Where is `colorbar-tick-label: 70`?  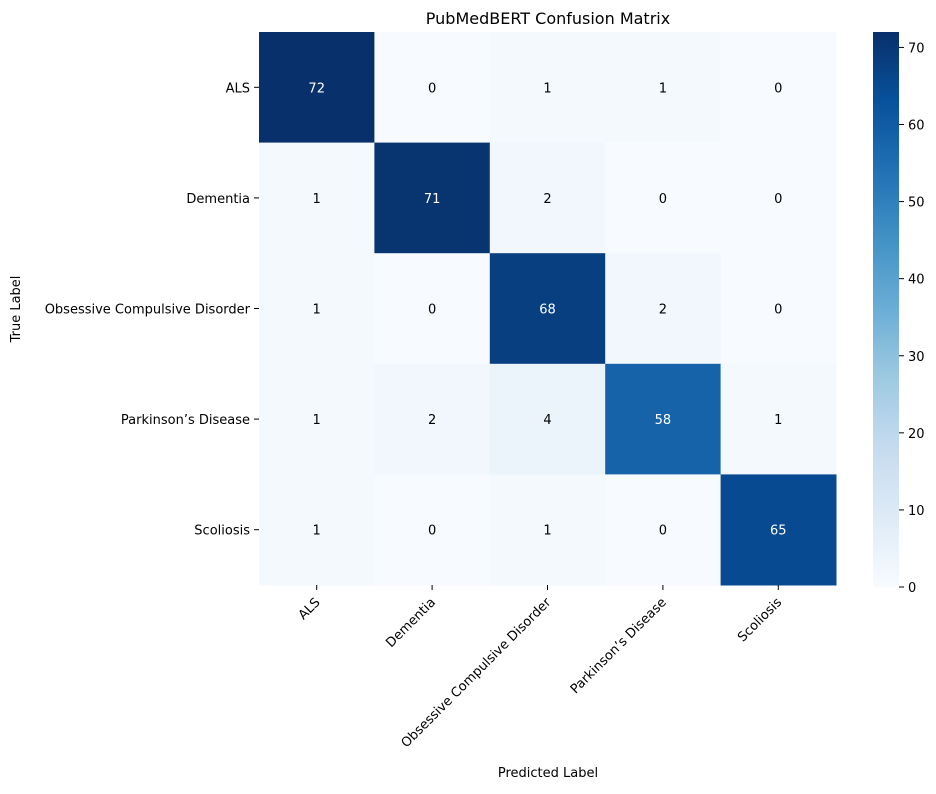
colorbar-tick-label: 70 is located at coordinates (916, 48).